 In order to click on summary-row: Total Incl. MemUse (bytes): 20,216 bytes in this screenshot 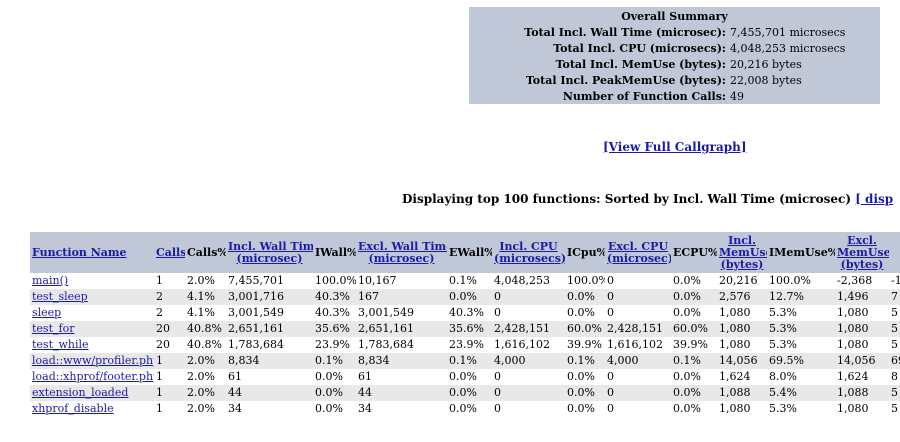, I will do `click(674, 65)`.